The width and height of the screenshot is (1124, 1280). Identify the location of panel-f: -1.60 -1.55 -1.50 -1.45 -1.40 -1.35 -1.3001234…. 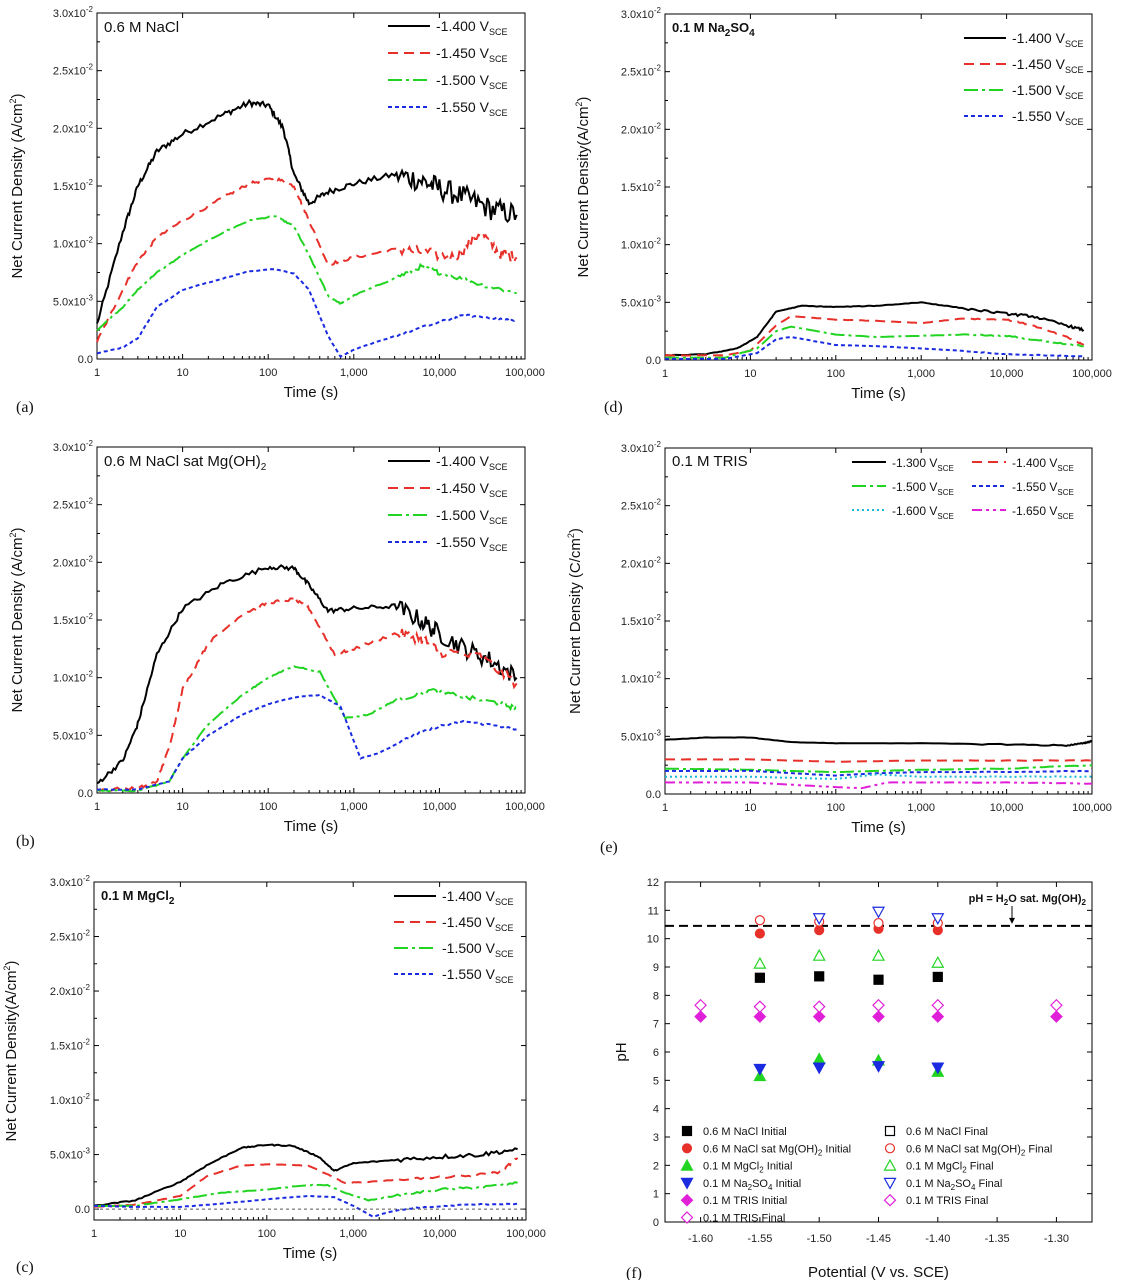
(853, 1078).